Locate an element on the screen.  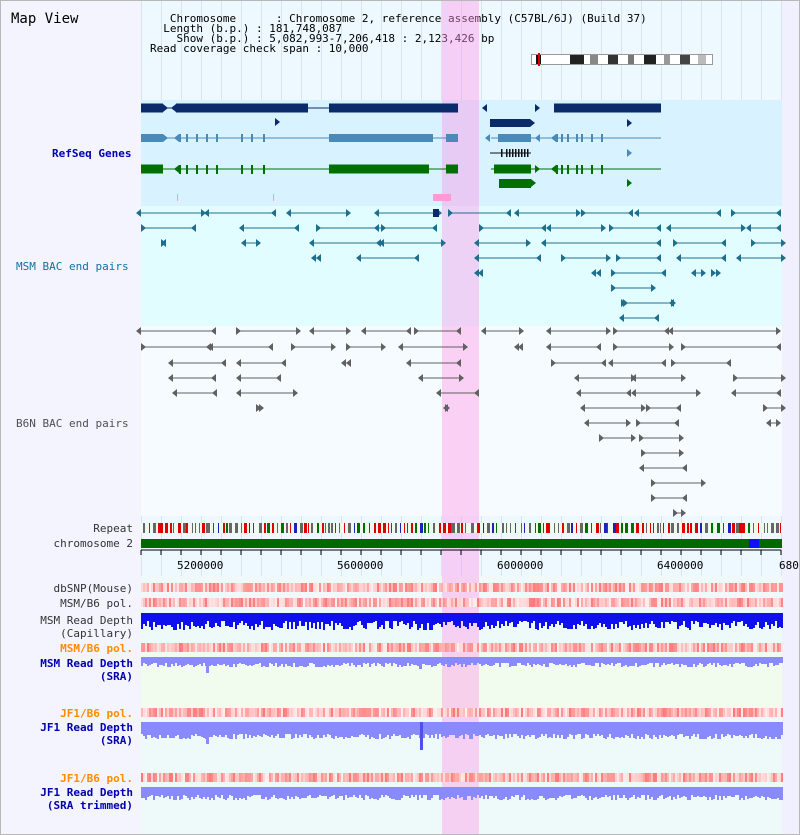
track-label-msm-bac: MSM BAC end pairs is located at coordinates (72, 266).